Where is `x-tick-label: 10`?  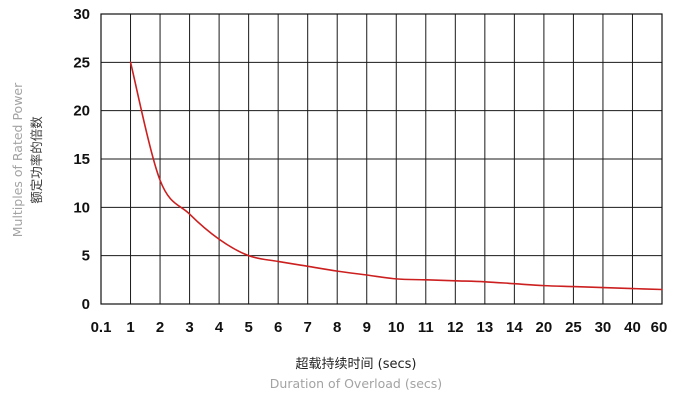 x-tick-label: 10 is located at coordinates (396, 327).